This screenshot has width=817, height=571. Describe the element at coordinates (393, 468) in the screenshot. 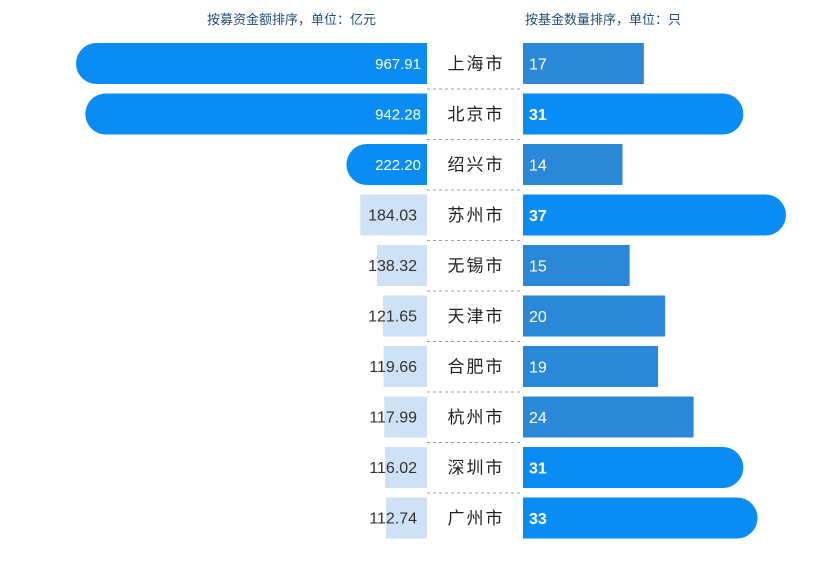

I see `amount-label: 116.02` at that location.